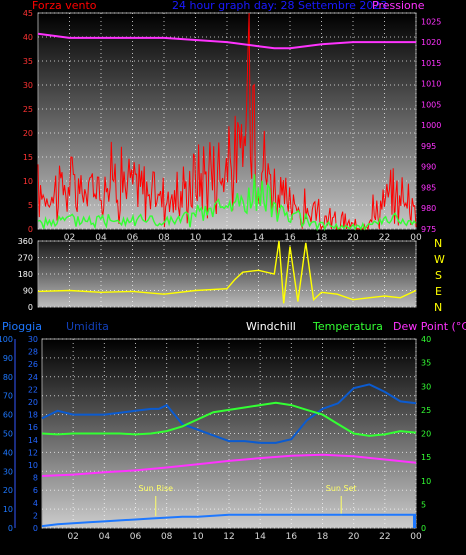 Image resolution: width=466 pixels, height=555 pixels. I want to click on y-right-tick: 30, so click(426, 386).